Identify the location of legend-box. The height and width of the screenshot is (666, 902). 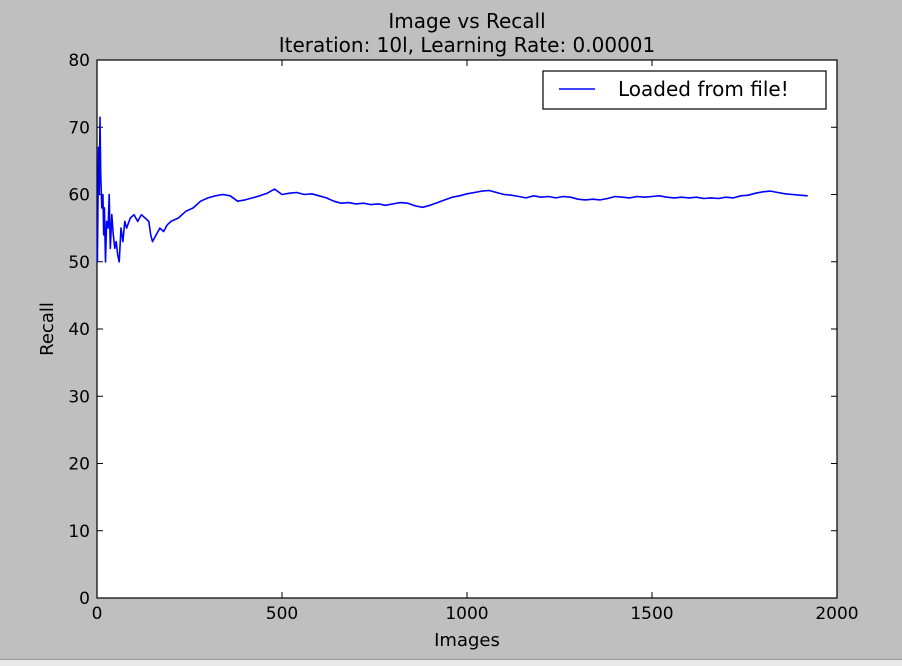
(684, 90).